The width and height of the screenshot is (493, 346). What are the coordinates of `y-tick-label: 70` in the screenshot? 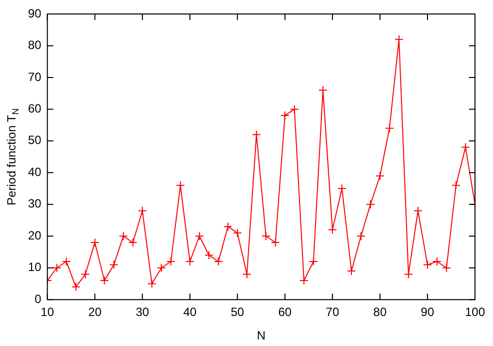 It's located at (35, 77).